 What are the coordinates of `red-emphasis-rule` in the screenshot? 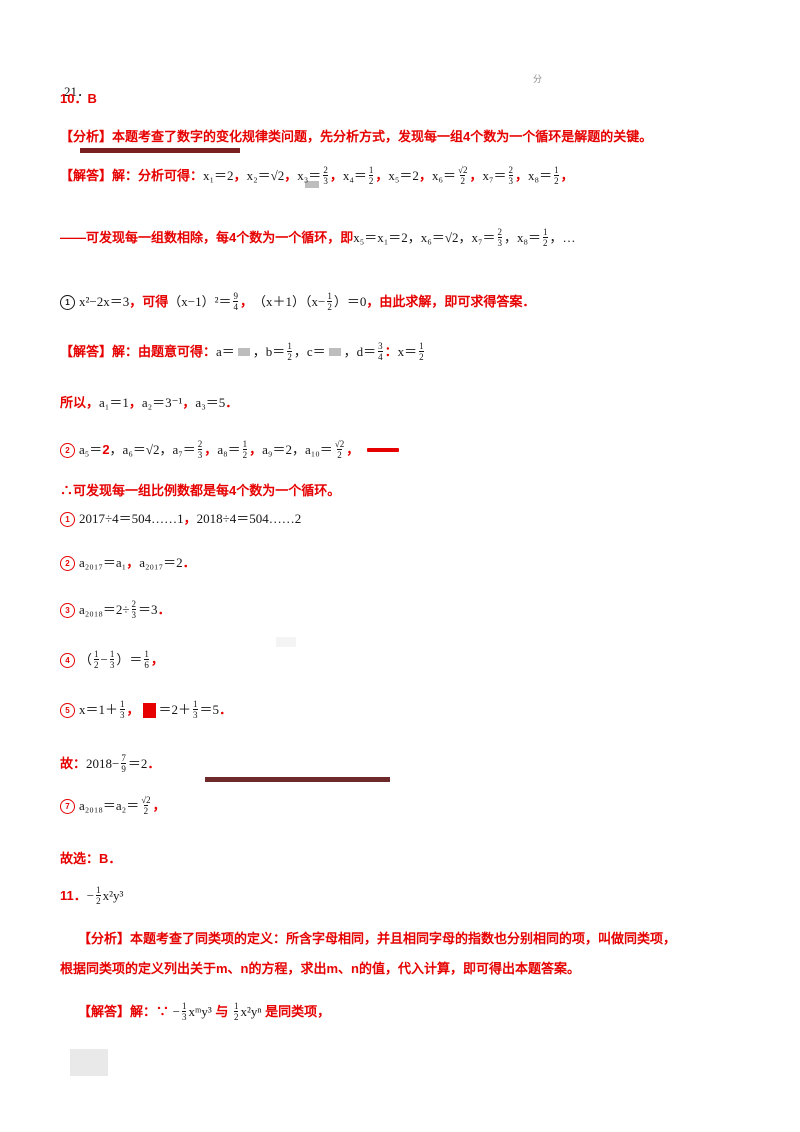 It's located at (383, 450).